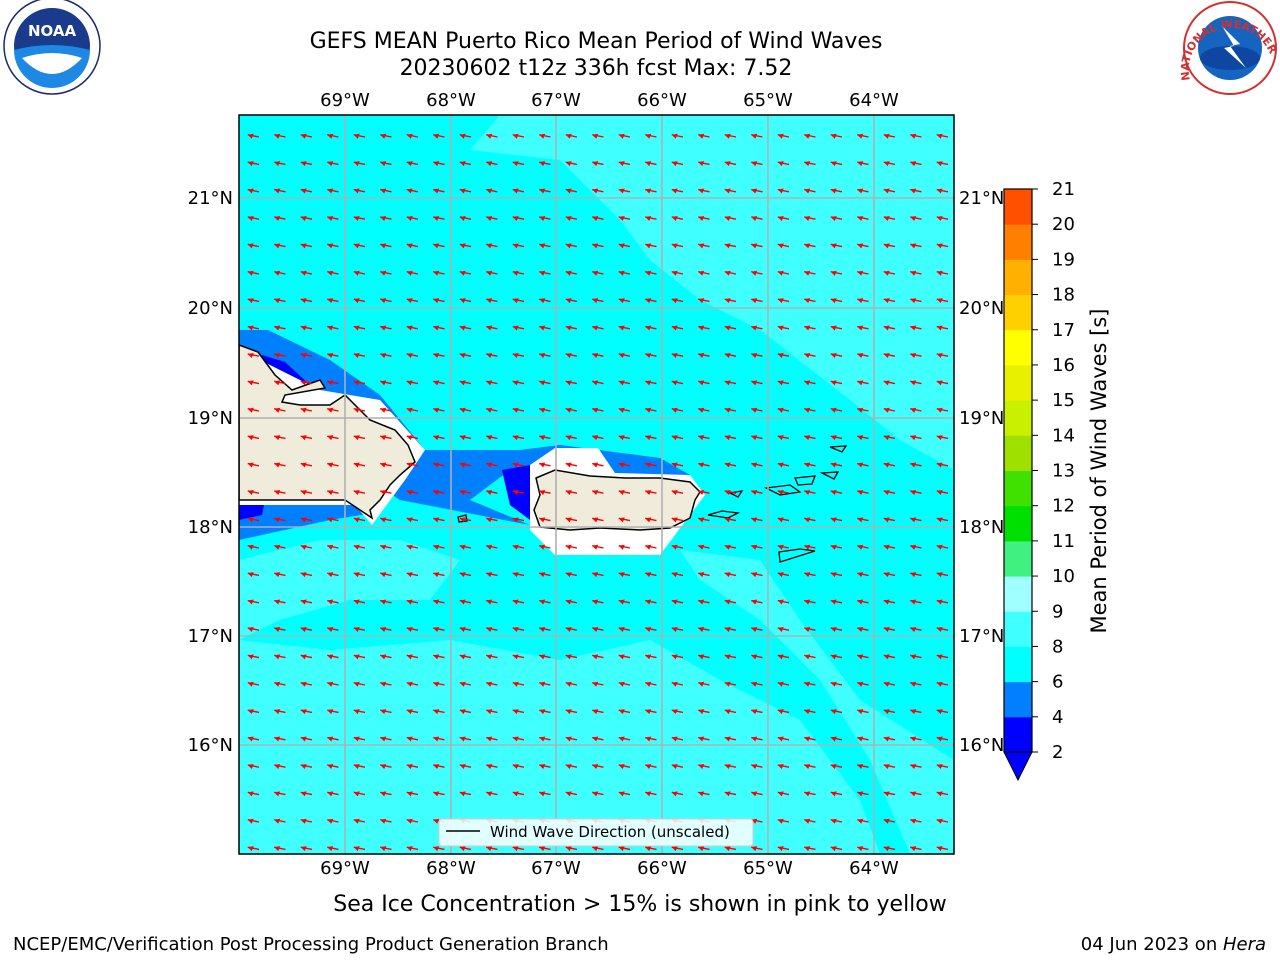 This screenshot has height=960, width=1280. What do you see at coordinates (981, 418) in the screenshot?
I see `lat-label-right: 19°N` at bounding box center [981, 418].